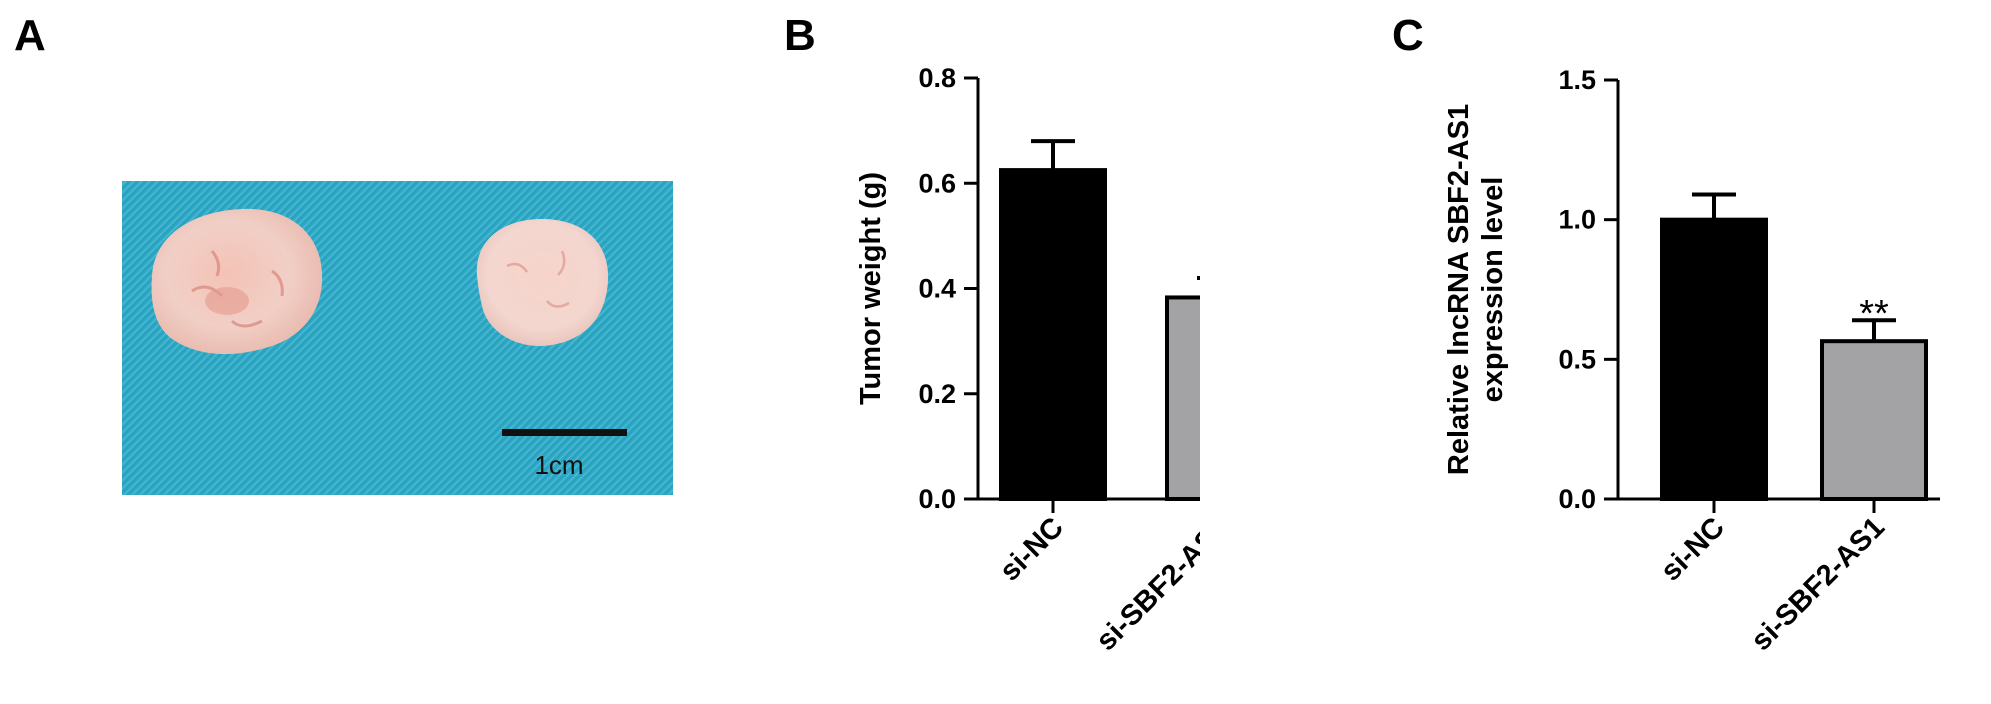 The height and width of the screenshot is (704, 1991). I want to click on panel-letter-b: B, so click(800, 35).